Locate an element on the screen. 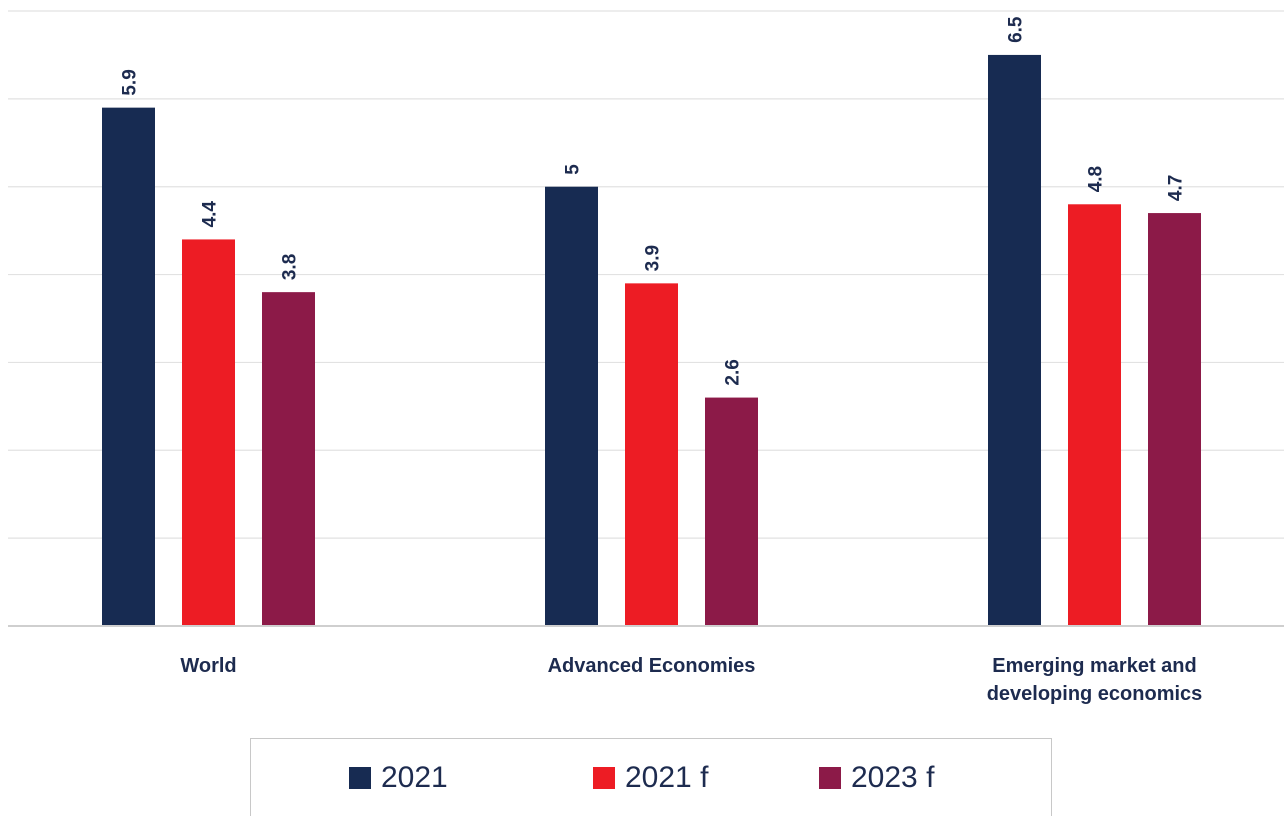 The image size is (1284, 816). legend-swatch-2021 is located at coordinates (360, 778).